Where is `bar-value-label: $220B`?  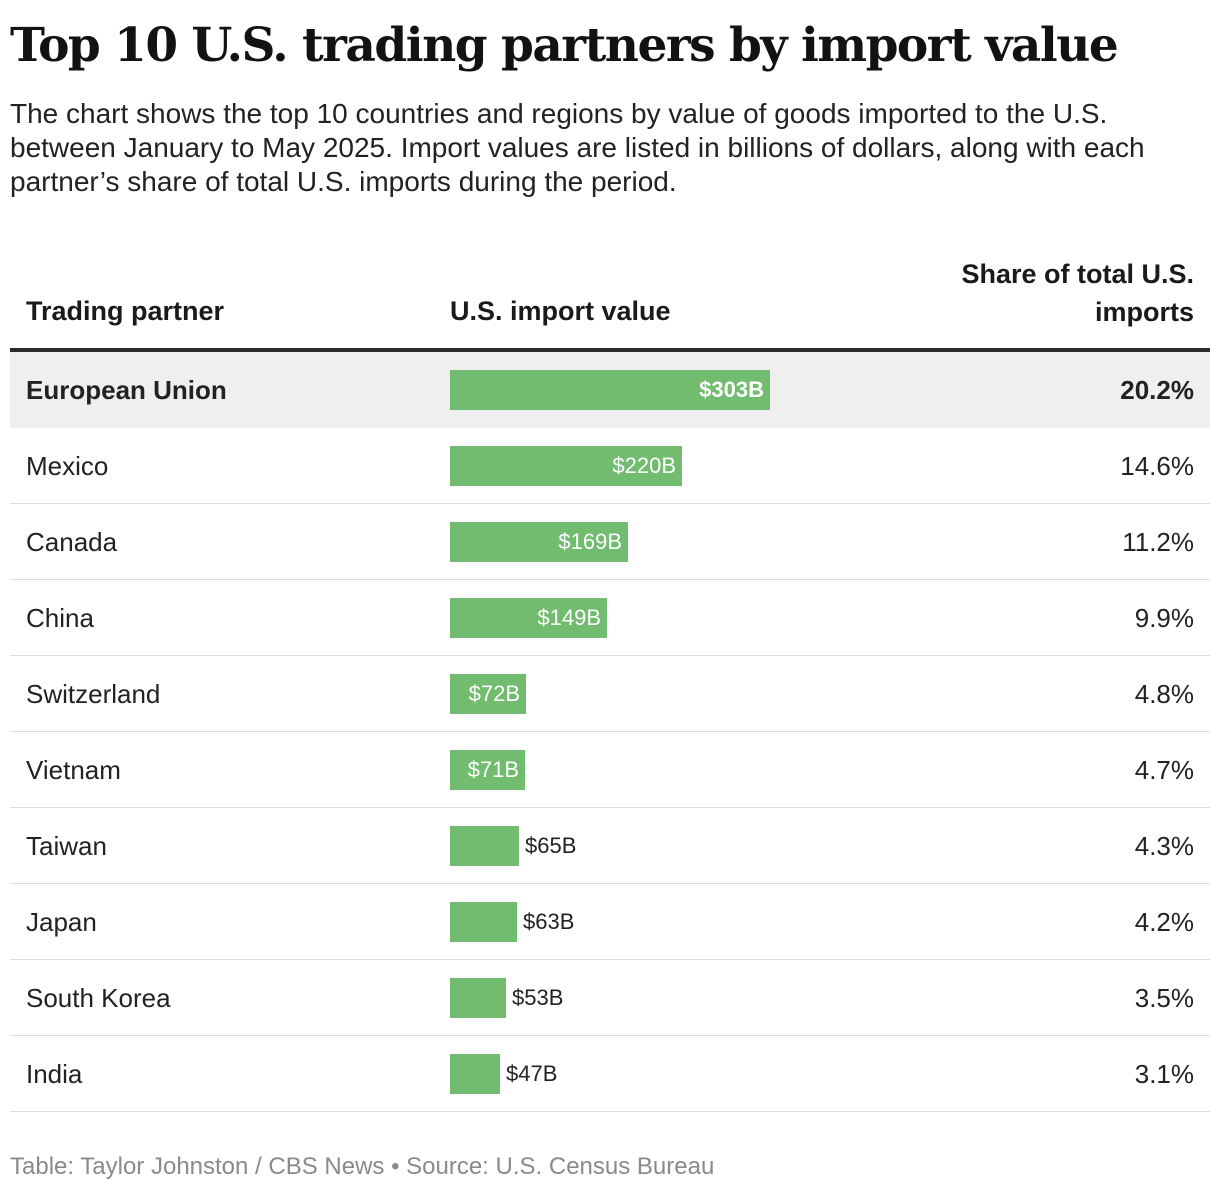 bar-value-label: $220B is located at coordinates (644, 465).